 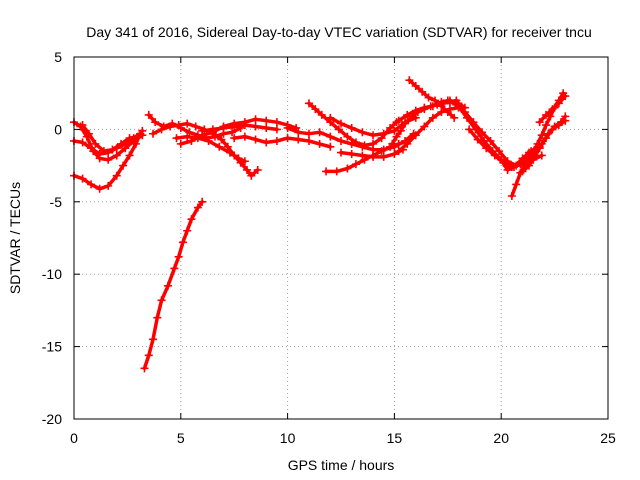 What do you see at coordinates (15, 238) in the screenshot?
I see `y-axis-label: SDTVAR / TECUs` at bounding box center [15, 238].